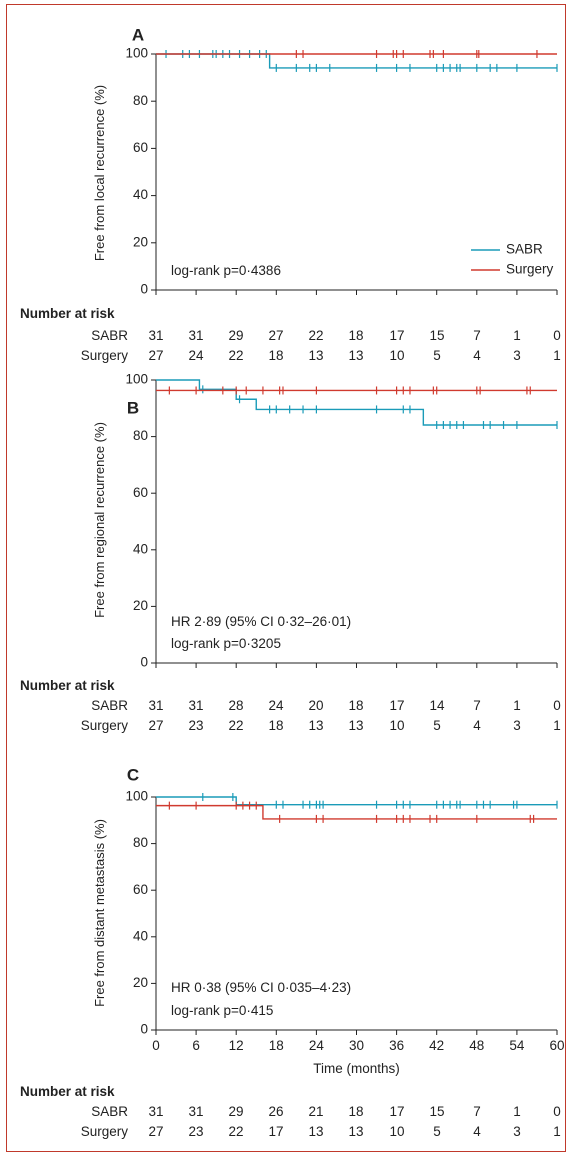 This screenshot has height=1156, width=572. What do you see at coordinates (436, 1045) in the screenshot?
I see `x-tick-label: 42` at bounding box center [436, 1045].